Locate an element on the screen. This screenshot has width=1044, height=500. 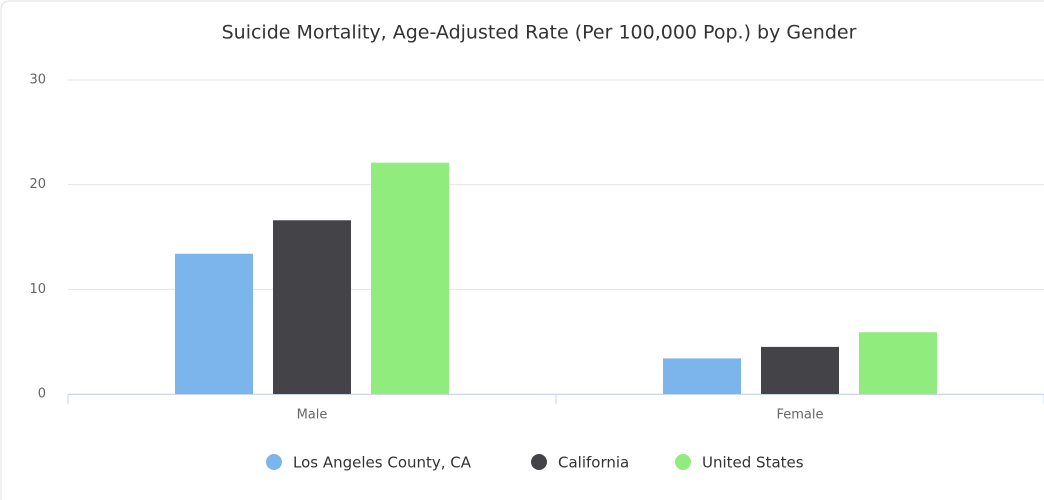
y-tick-label: 20 is located at coordinates (37, 184).